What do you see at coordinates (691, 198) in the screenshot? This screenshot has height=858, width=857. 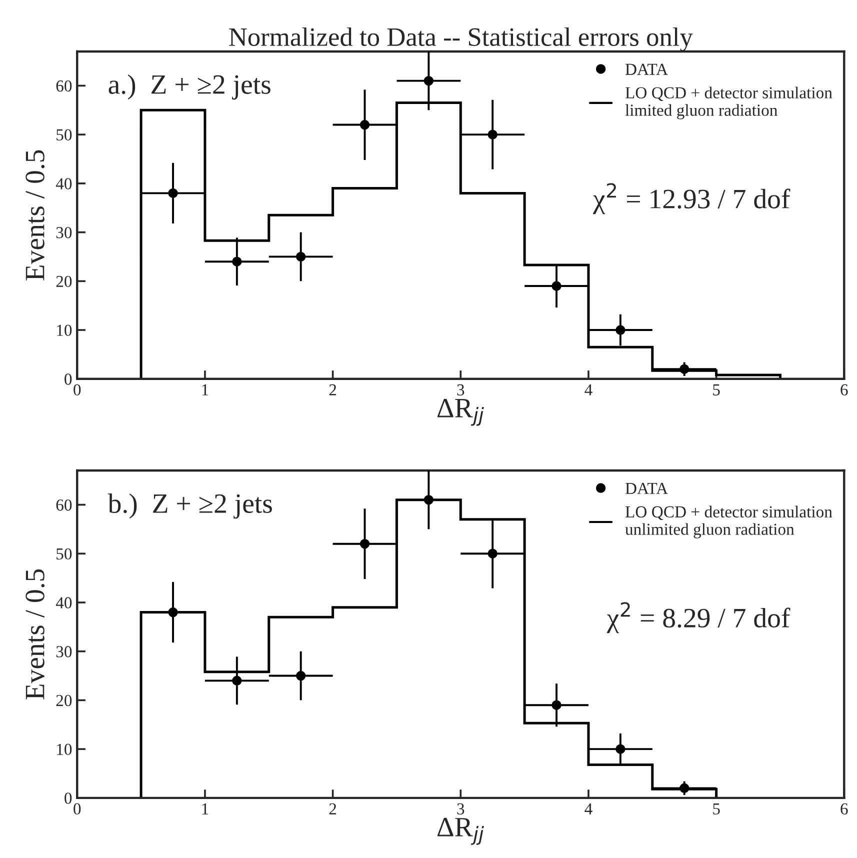 I see `annotation: χ$^{2}$ = 12.93 / 7 dof` at bounding box center [691, 198].